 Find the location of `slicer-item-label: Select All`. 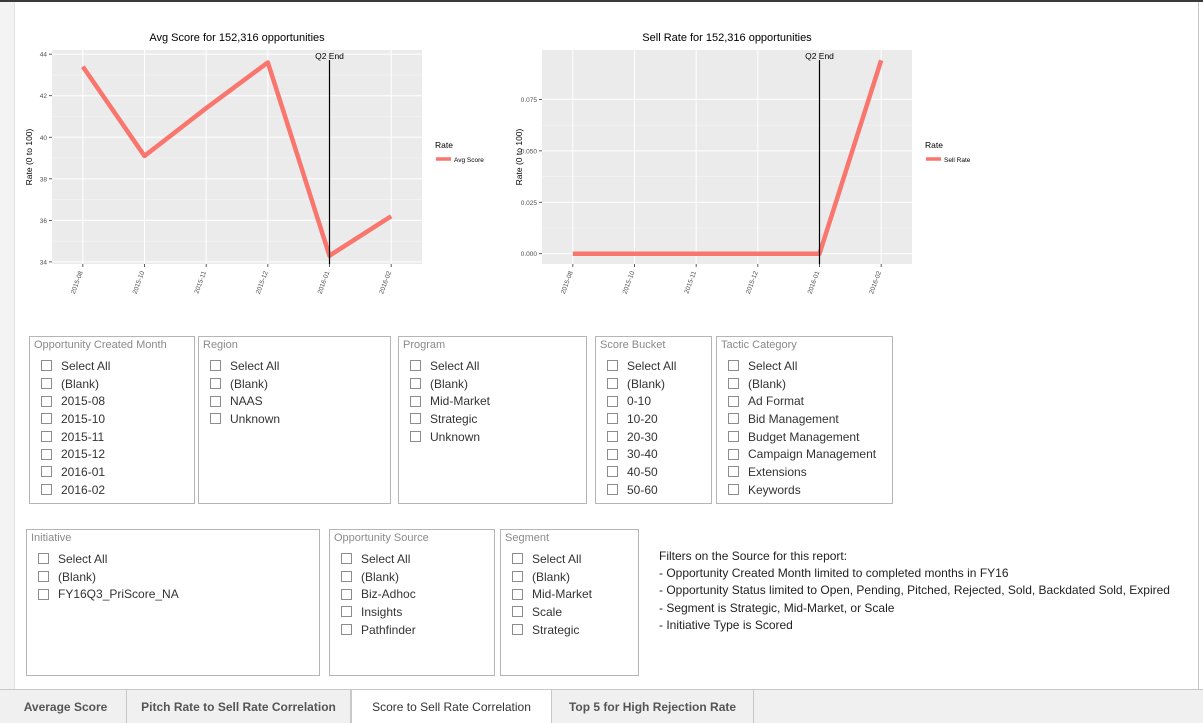

slicer-item-label: Select All is located at coordinates (455, 365).